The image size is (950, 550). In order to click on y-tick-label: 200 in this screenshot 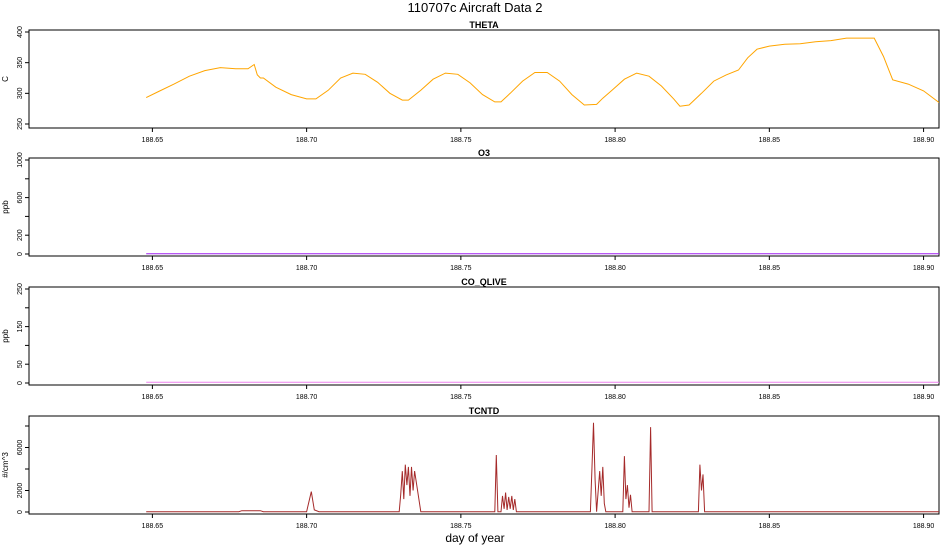, I will do `click(20, 235)`.